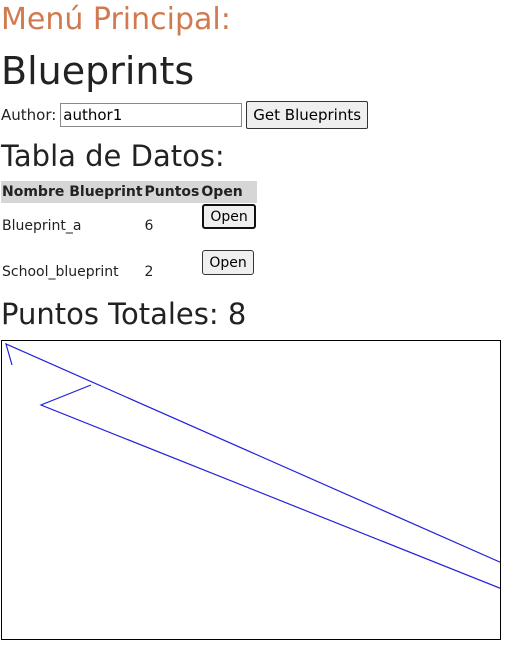 Image resolution: width=526 pixels, height=651 pixels. I want to click on author-label: Author:, so click(29, 115).